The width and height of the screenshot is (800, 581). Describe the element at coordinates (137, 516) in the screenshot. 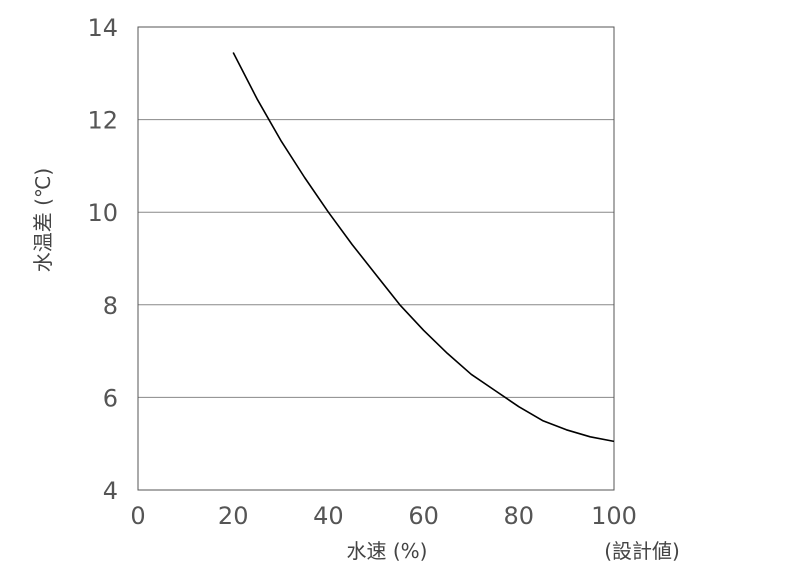

I see `x-tick-label: 0` at that location.